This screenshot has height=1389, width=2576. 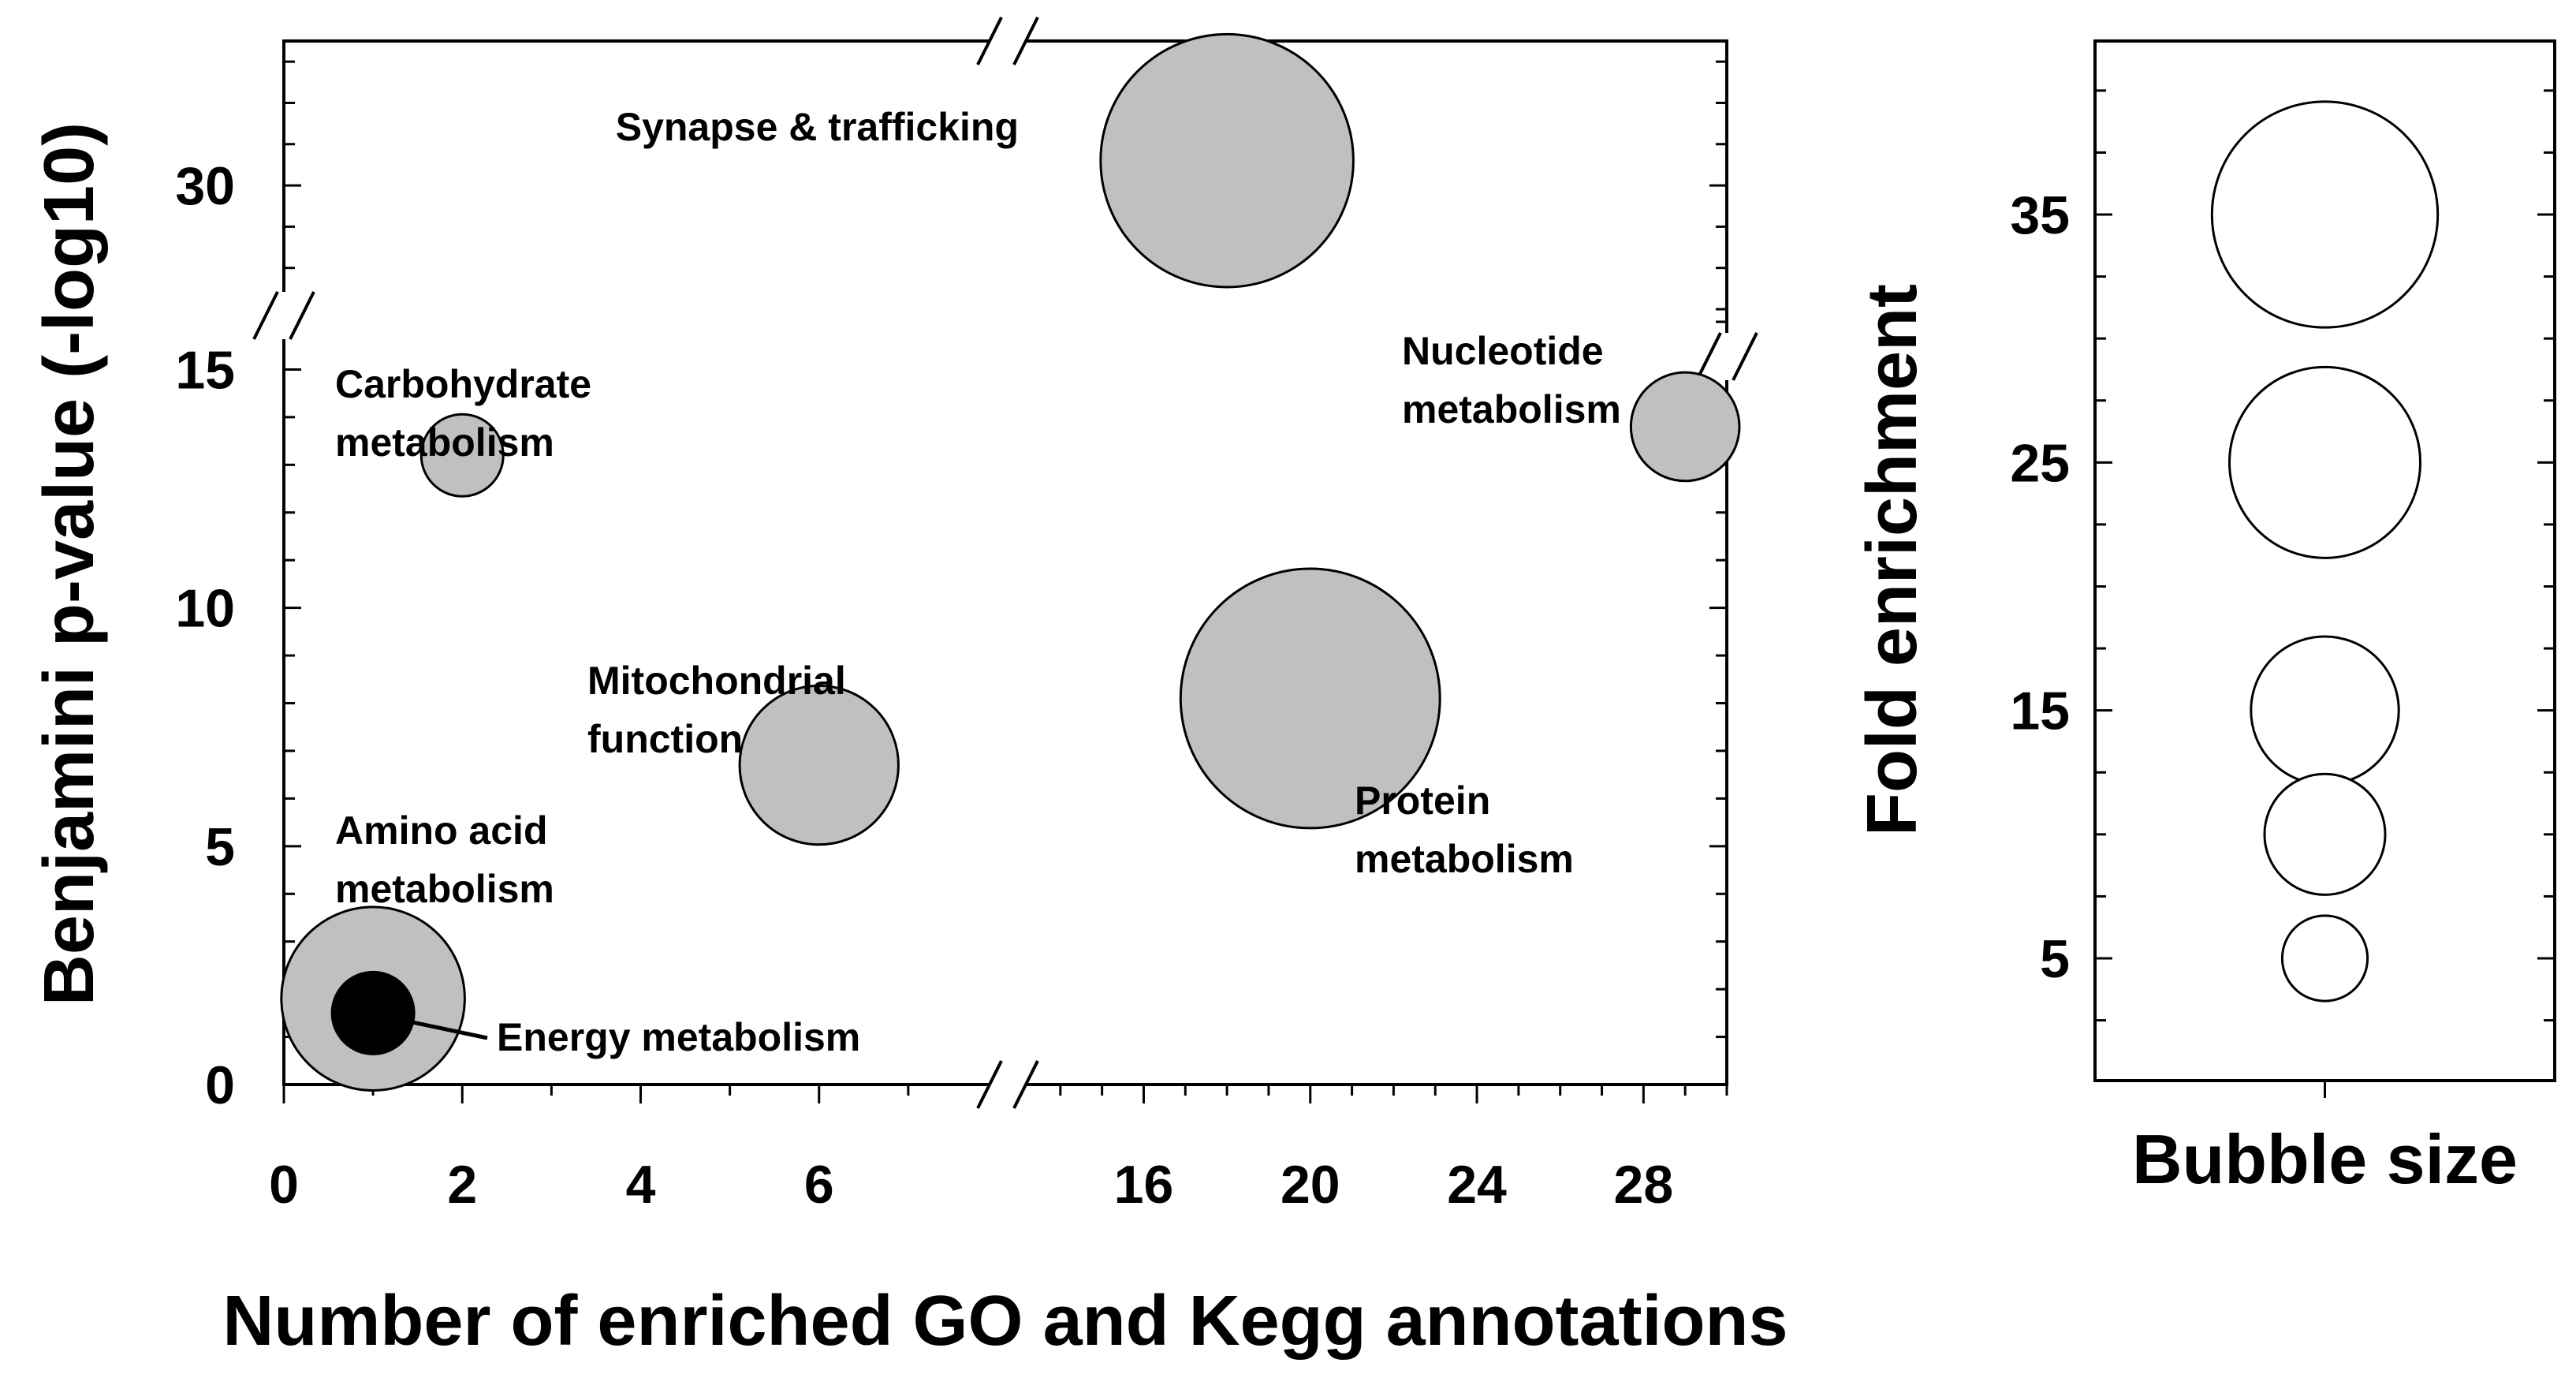 I want to click on bubble-synapse-trafficking, so click(x=1227, y=160).